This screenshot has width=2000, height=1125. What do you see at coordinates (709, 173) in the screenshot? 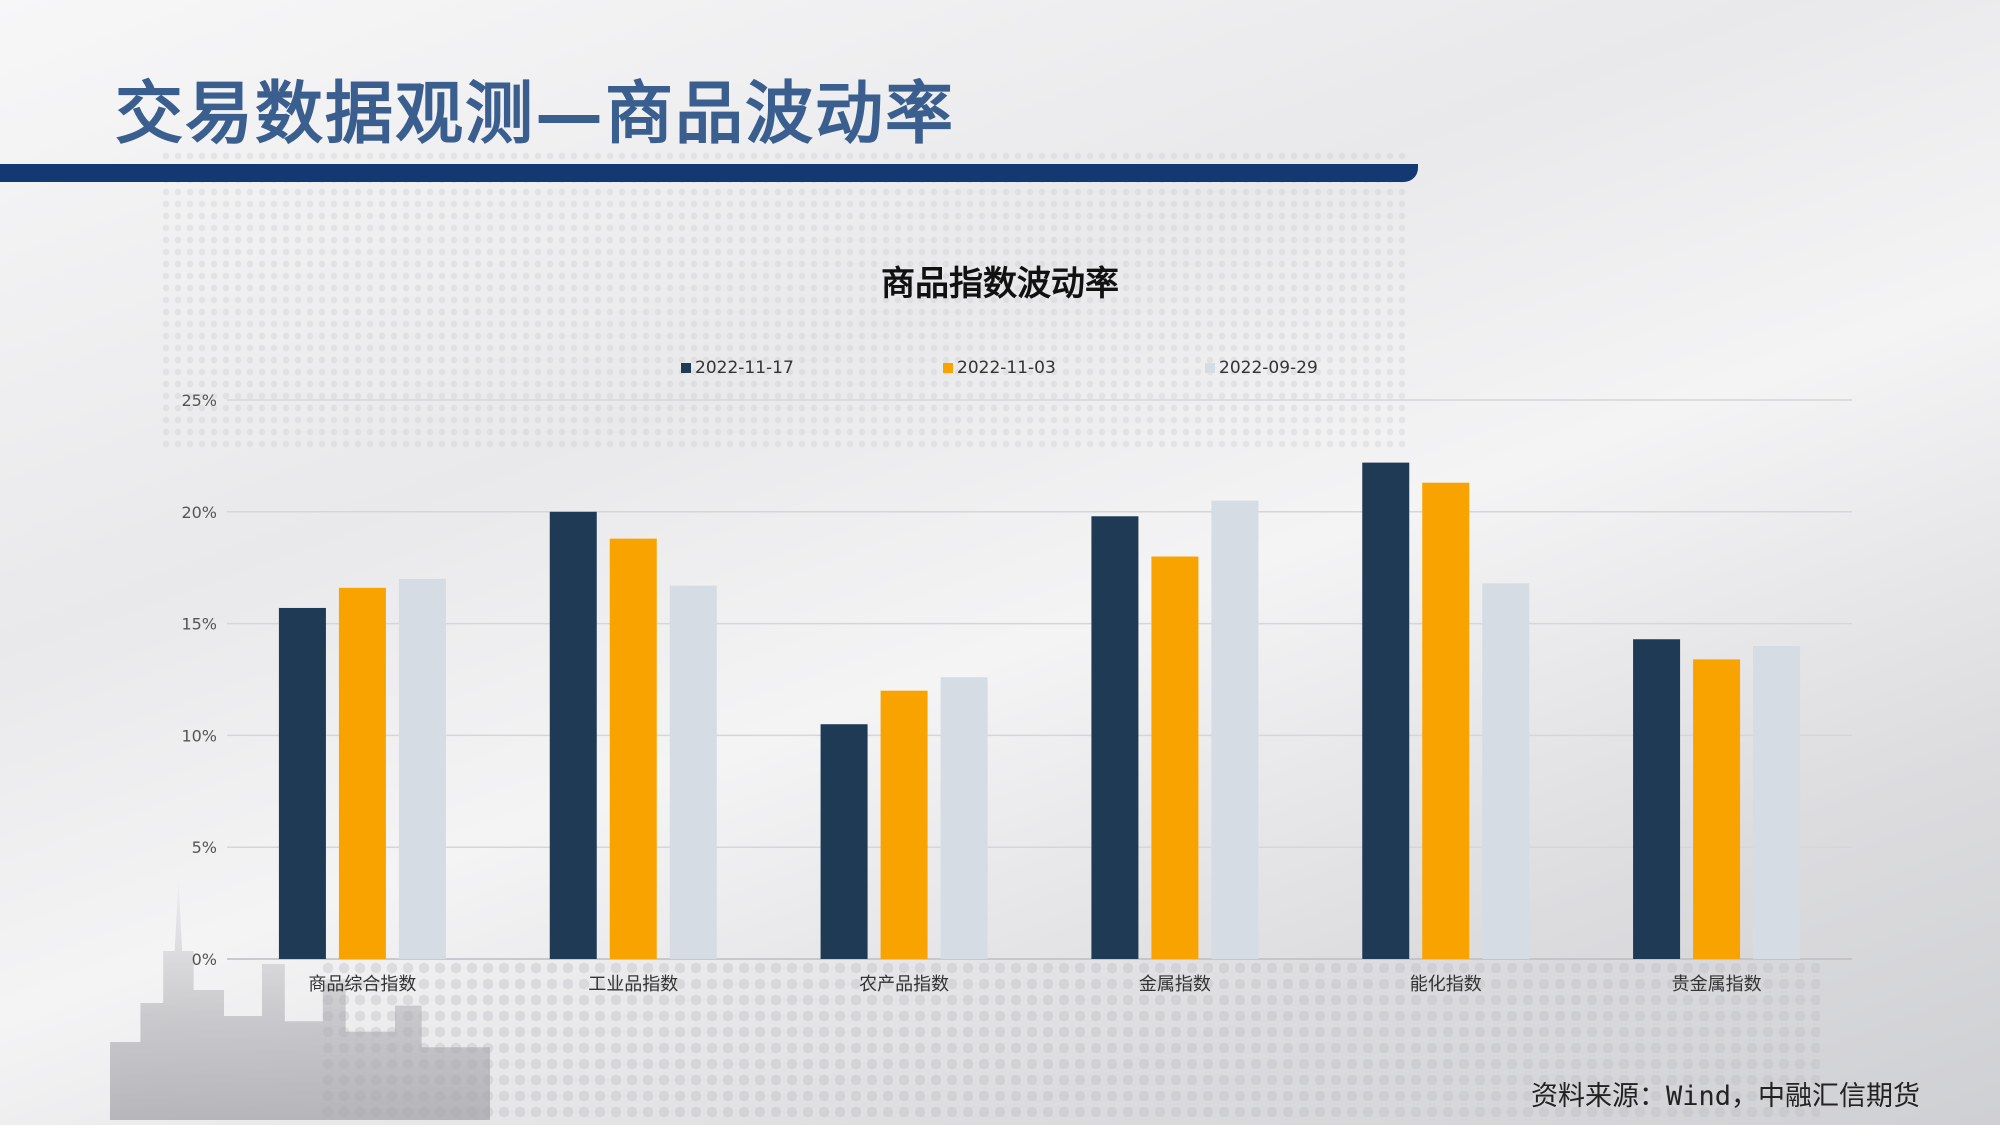
I see `header-bar` at bounding box center [709, 173].